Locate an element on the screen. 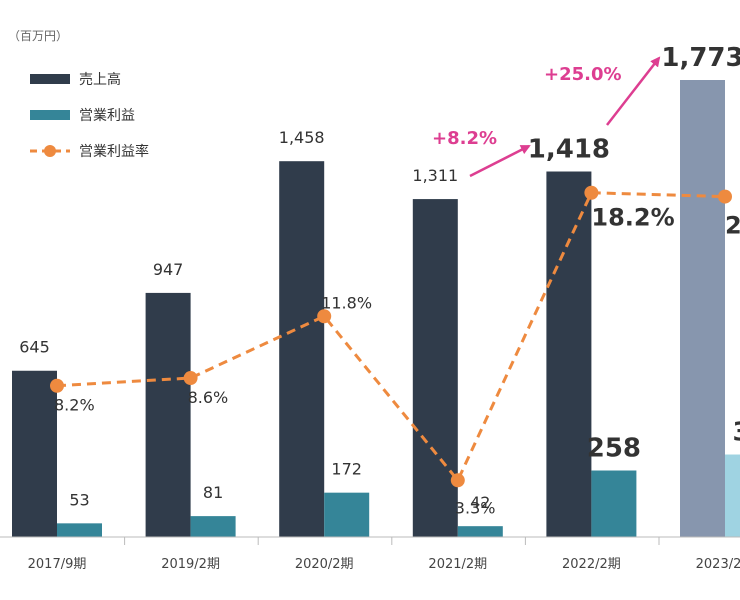 The height and width of the screenshot is (600, 740). sales-value-label: 947 is located at coordinates (168, 269).